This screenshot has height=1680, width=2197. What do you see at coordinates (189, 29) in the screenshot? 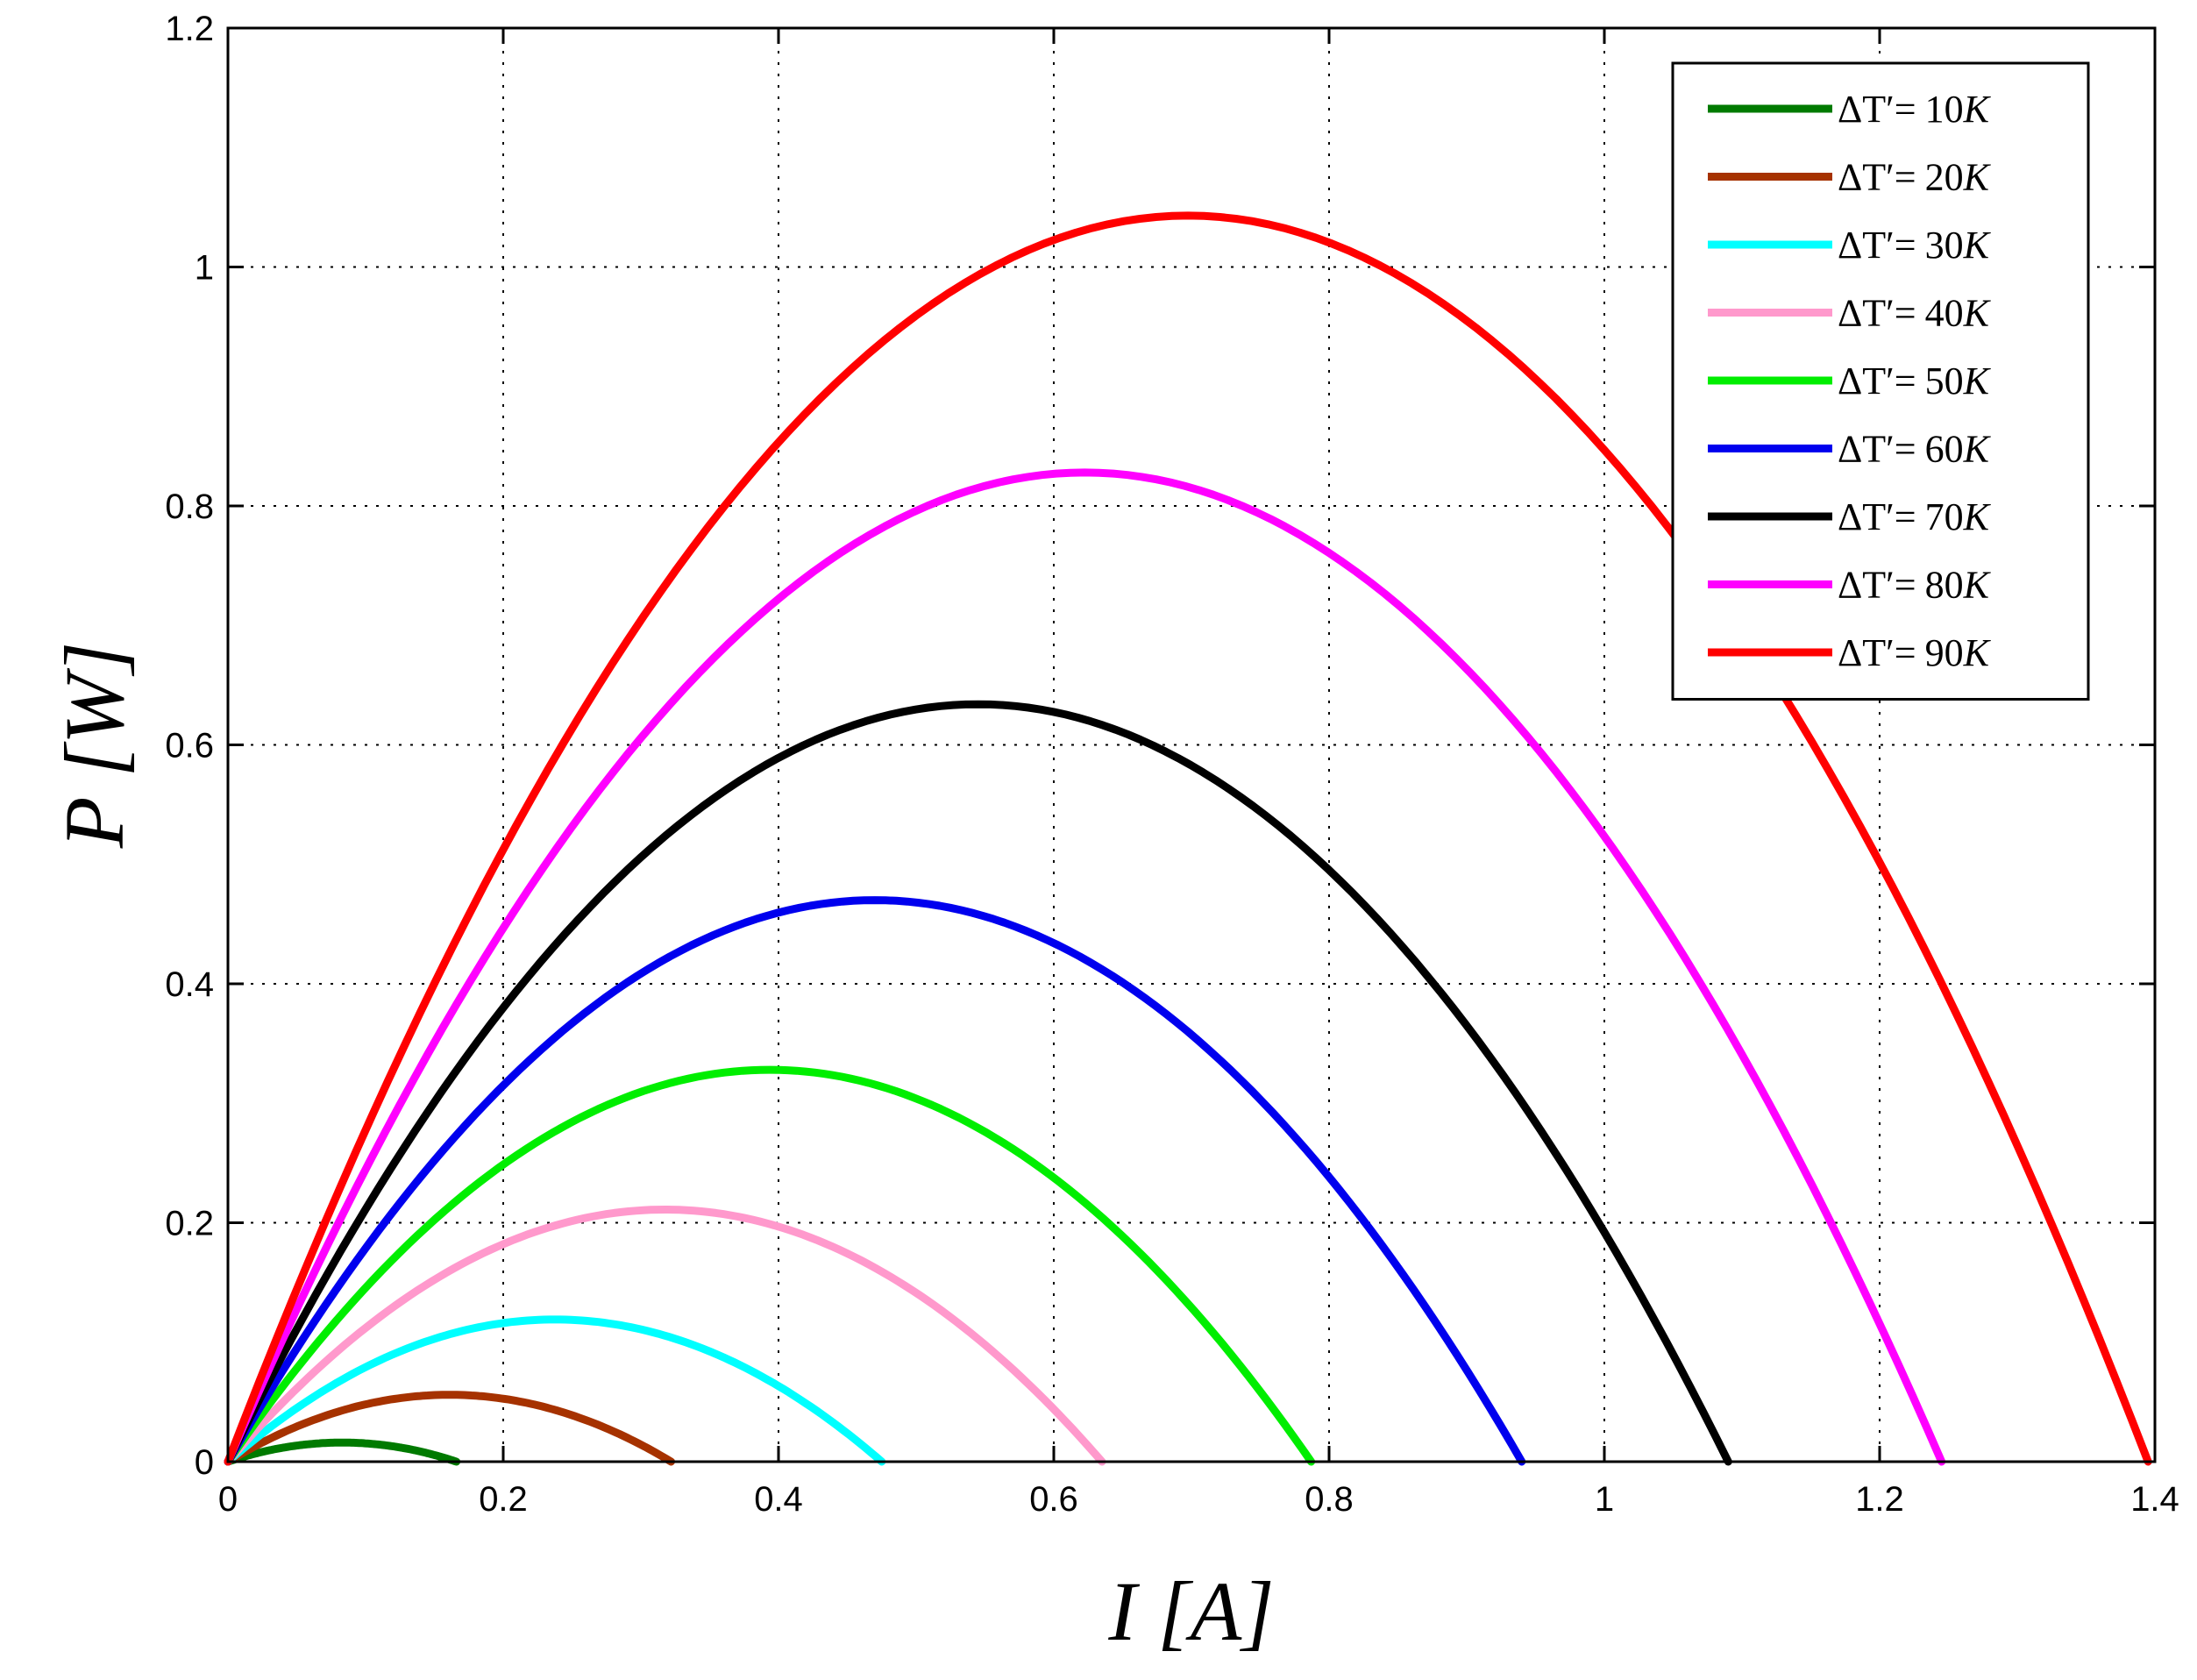
I see `y-tick-label: 1.2` at bounding box center [189, 29].